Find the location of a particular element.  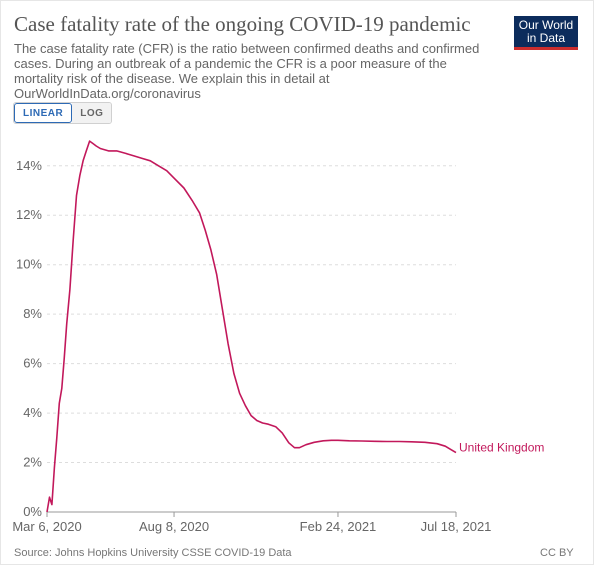

x-tick-label: Aug 8, 2020 is located at coordinates (174, 526).